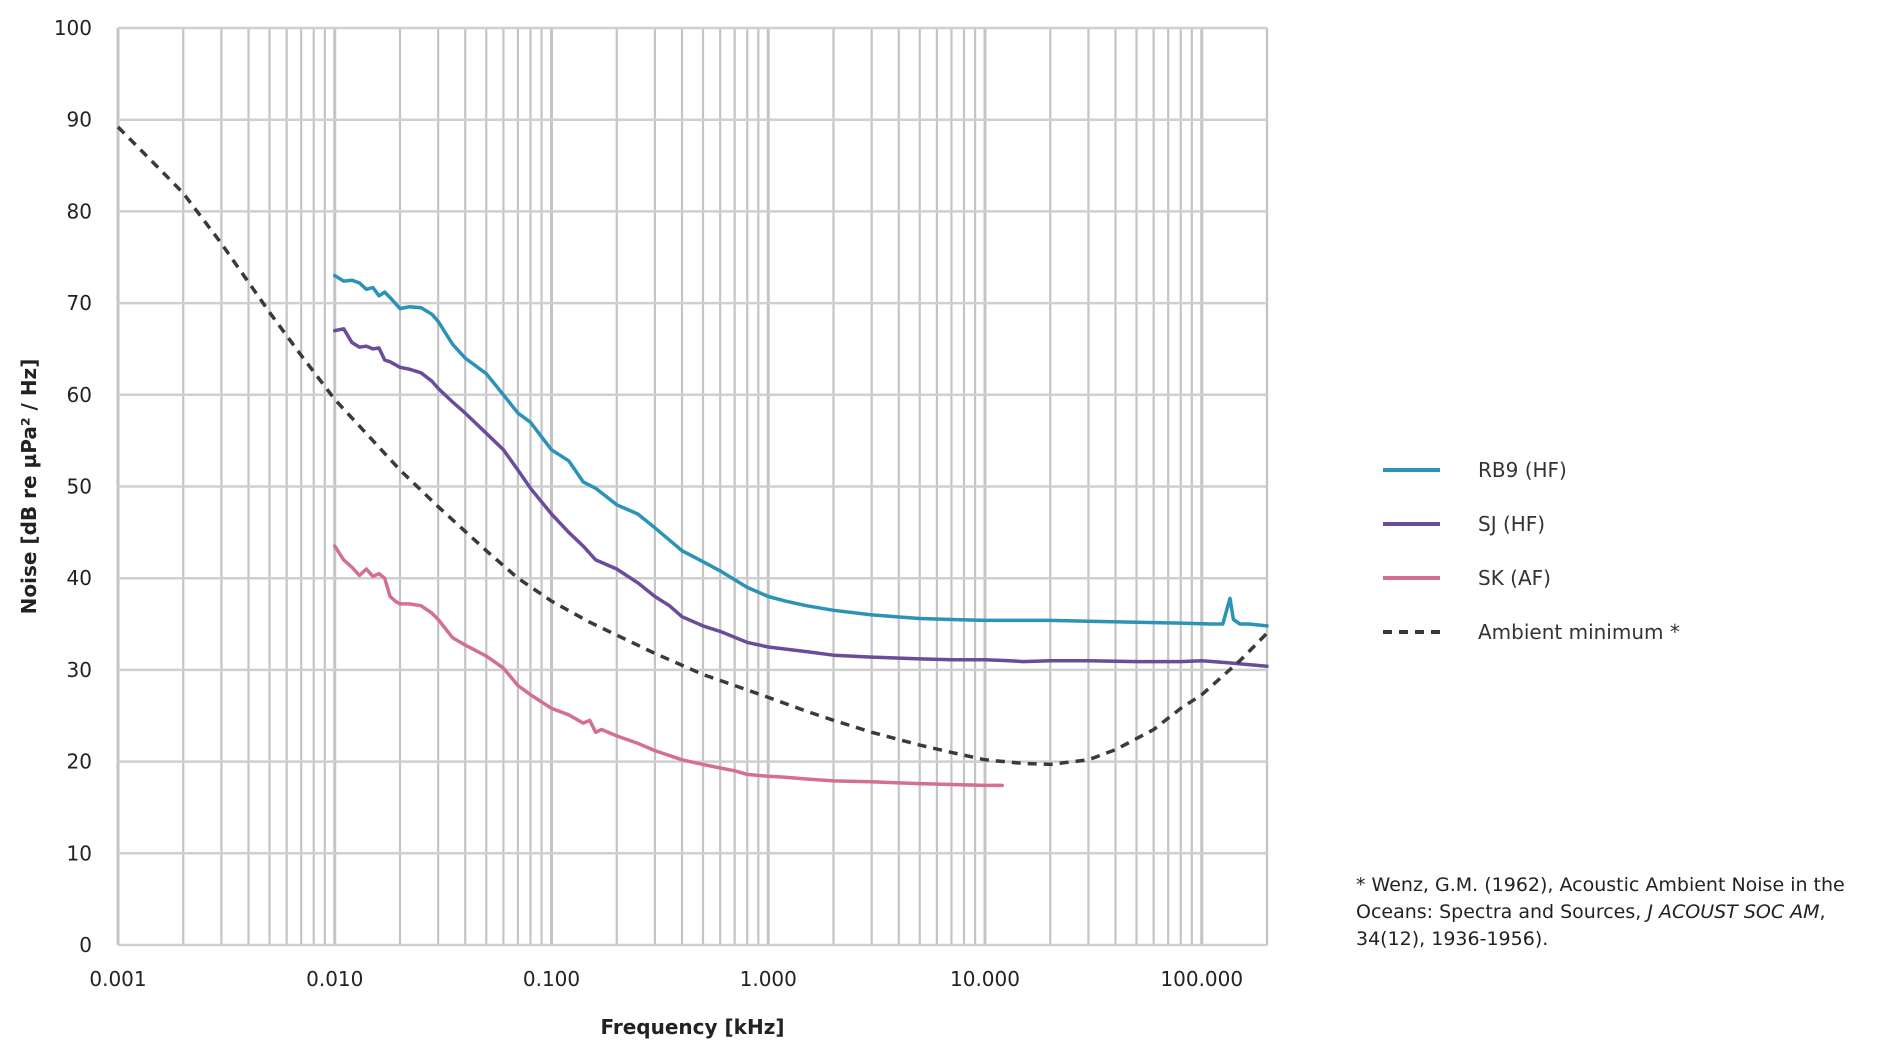 The image size is (1892, 1057). Describe the element at coordinates (117, 979) in the screenshot. I see `x-tick-label: 0.001` at that location.